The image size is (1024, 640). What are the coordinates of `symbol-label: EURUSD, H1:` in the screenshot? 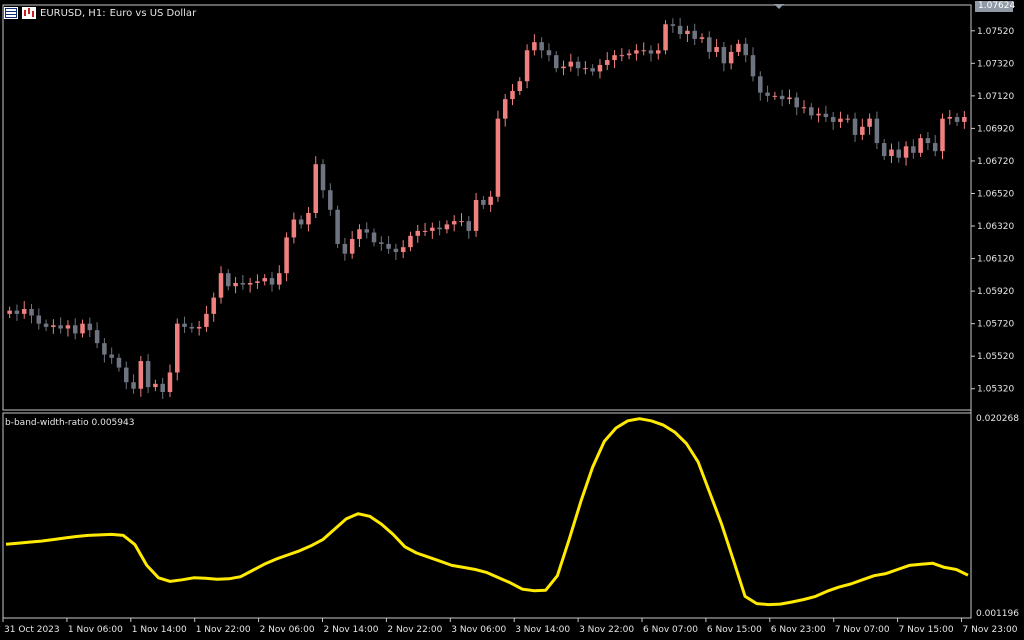 It's located at (73, 13).